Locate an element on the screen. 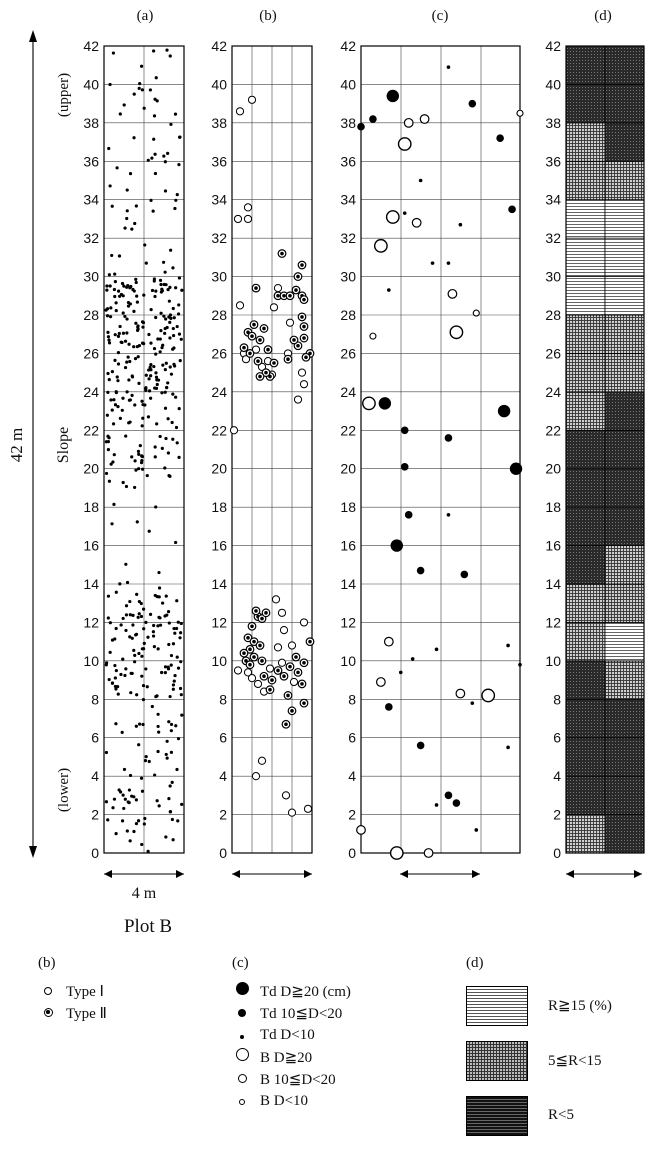 Image resolution: width=645 pixels, height=1160 pixels. y-tick-label: 36 is located at coordinates (91, 161).